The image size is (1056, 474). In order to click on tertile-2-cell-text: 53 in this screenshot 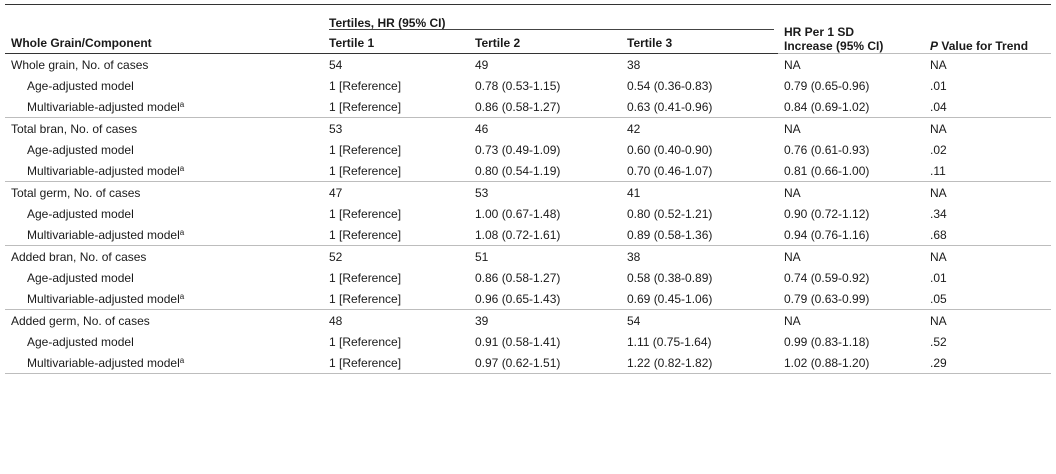, I will do `click(482, 192)`.